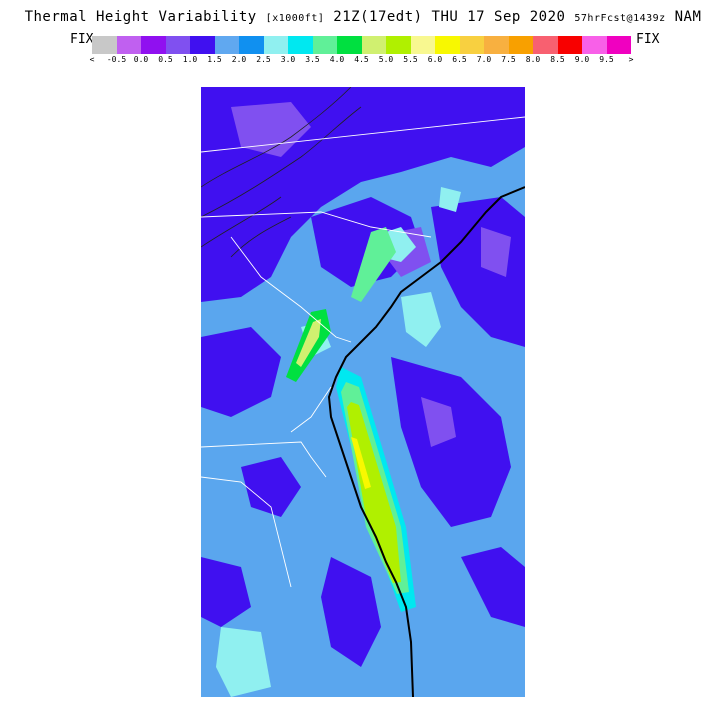 This screenshot has width=726, height=726. I want to click on colorbar-tick-label: 7.5, so click(508, 59).